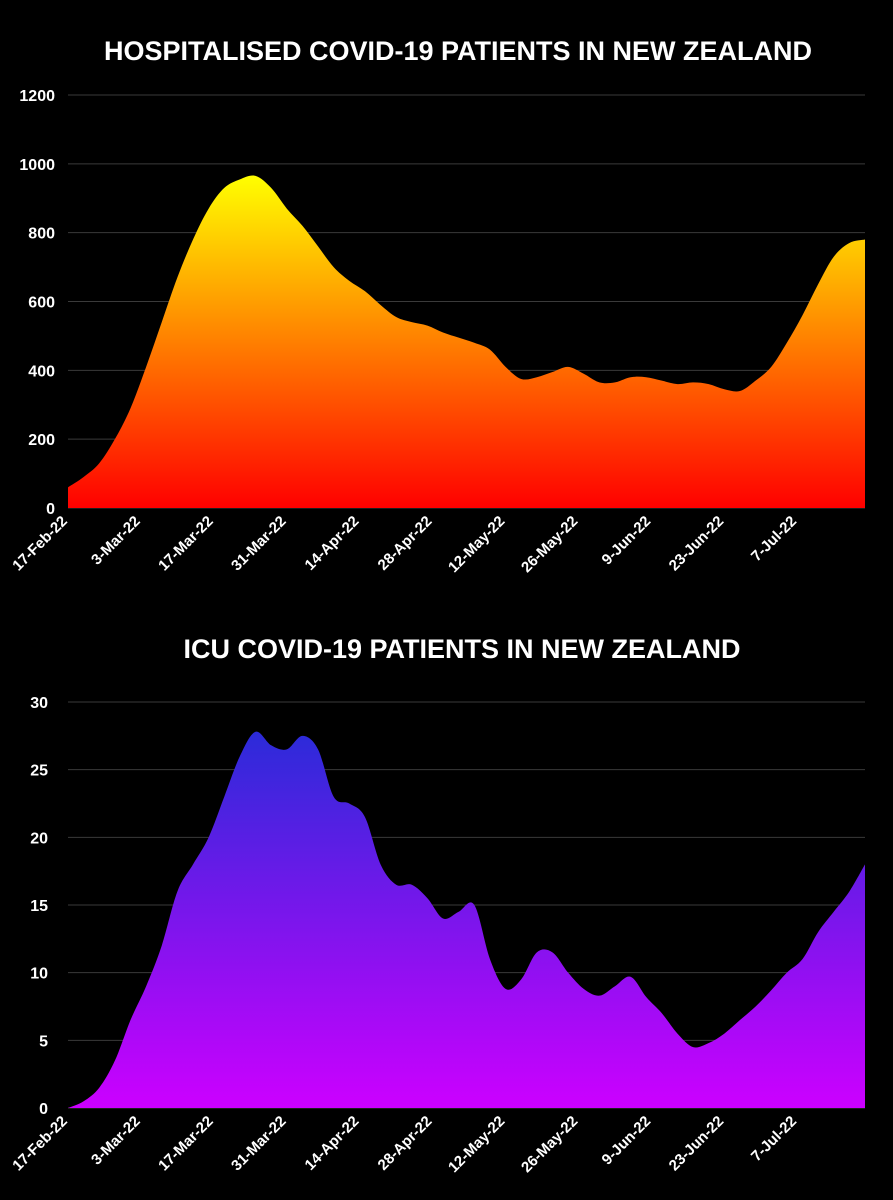 This screenshot has width=893, height=1200. What do you see at coordinates (774, 539) in the screenshot?
I see `hospital-x-tick-label: 7-Jul-22` at bounding box center [774, 539].